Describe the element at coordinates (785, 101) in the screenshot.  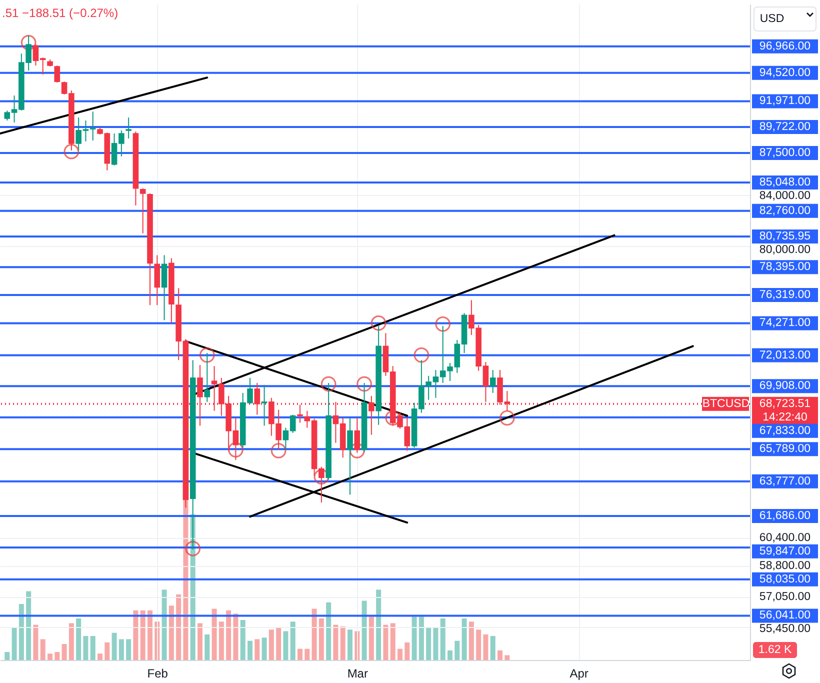
I see `ref-line-label: 91,971.00` at that location.